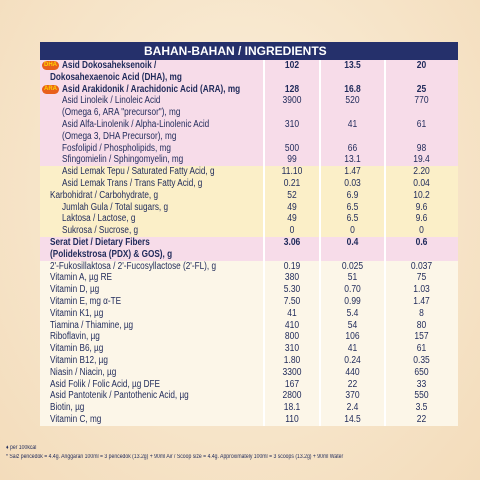 The image size is (480, 480). I want to click on cell-value: 1.03, so click(421, 290).